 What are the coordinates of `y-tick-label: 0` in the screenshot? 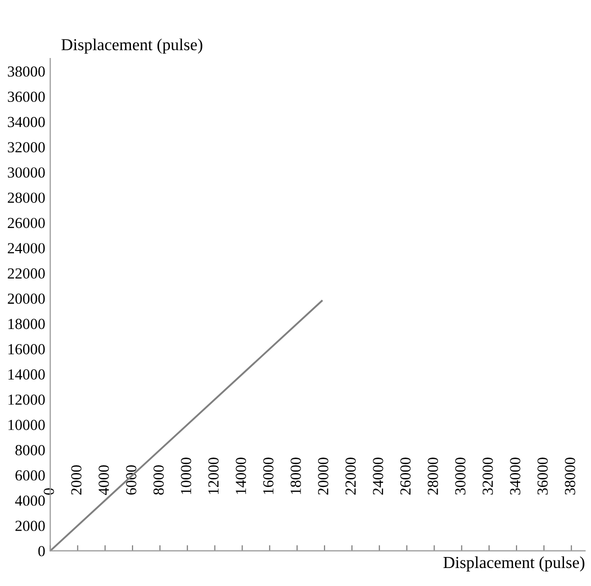 It's located at (41, 551).